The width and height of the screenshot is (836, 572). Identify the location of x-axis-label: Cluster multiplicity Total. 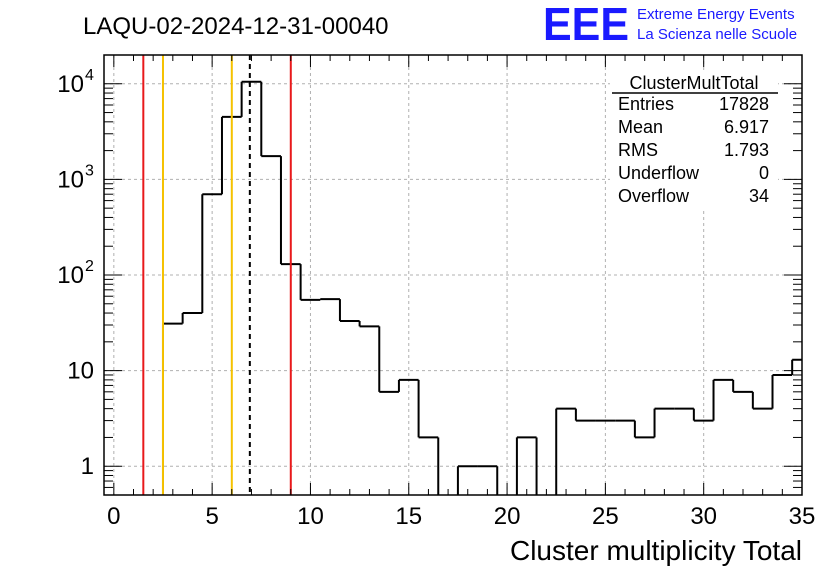
(656, 550).